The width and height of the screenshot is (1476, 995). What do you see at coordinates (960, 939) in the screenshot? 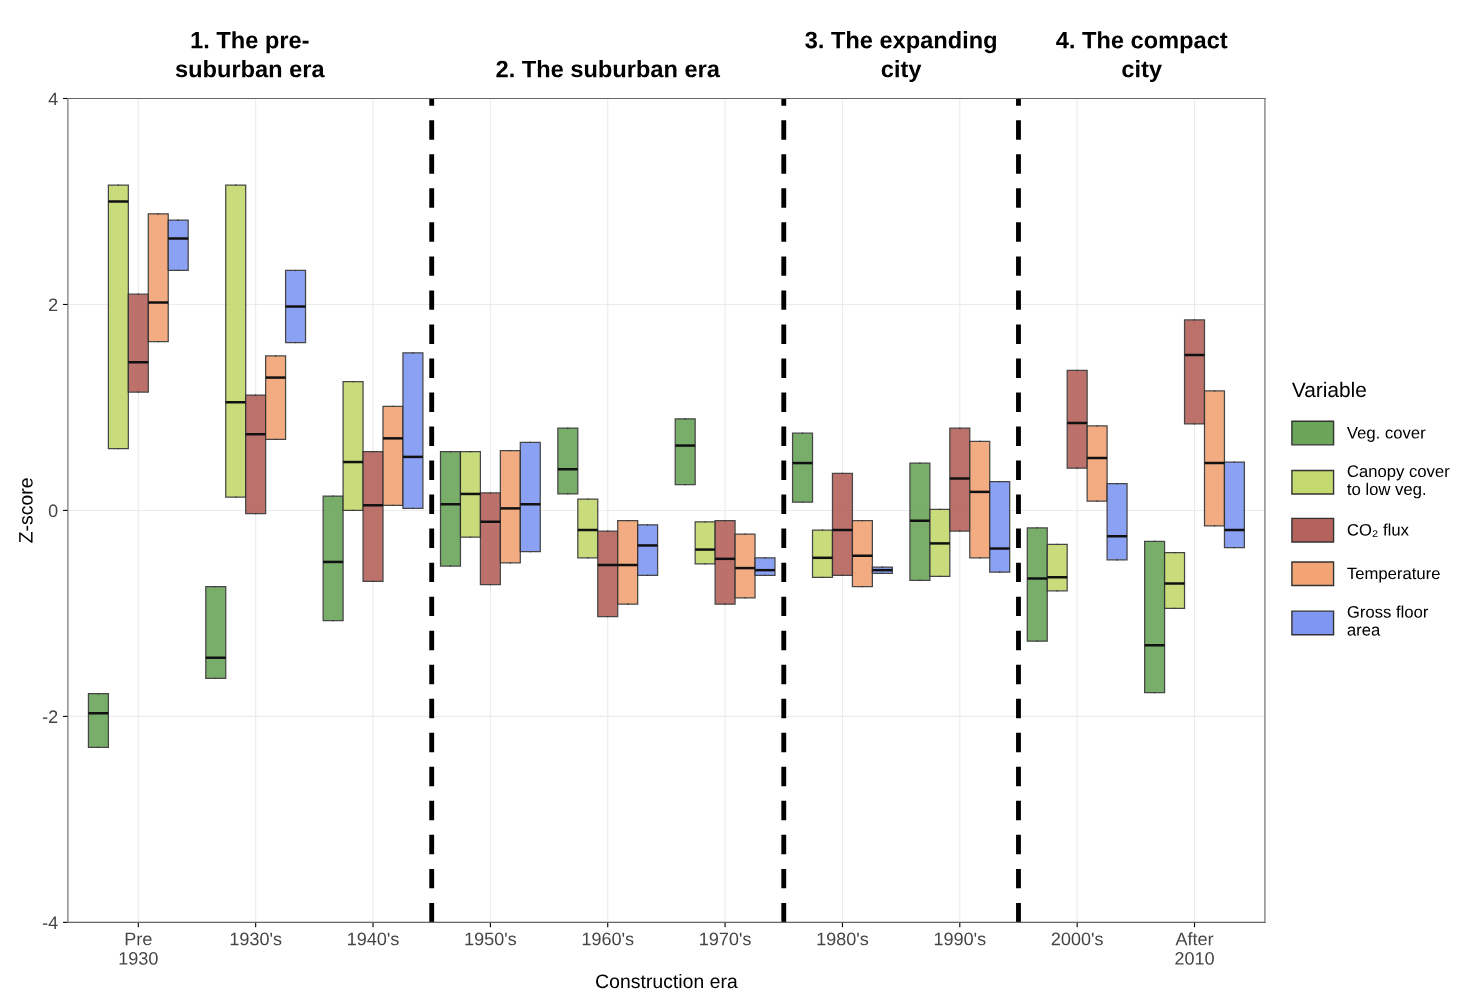
I see `x-tick-label: 1990's` at bounding box center [960, 939].